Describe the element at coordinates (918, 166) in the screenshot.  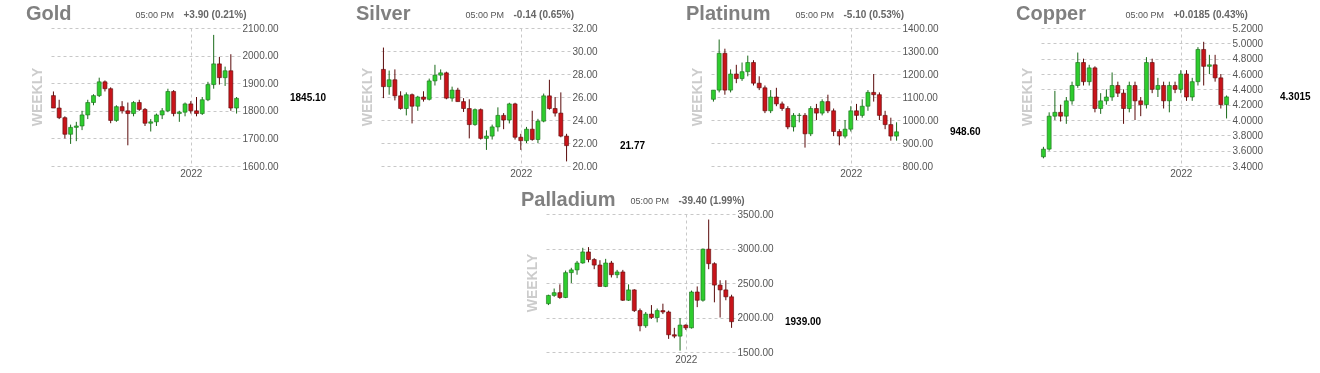
I see `y-tick-label: 800.00` at that location.